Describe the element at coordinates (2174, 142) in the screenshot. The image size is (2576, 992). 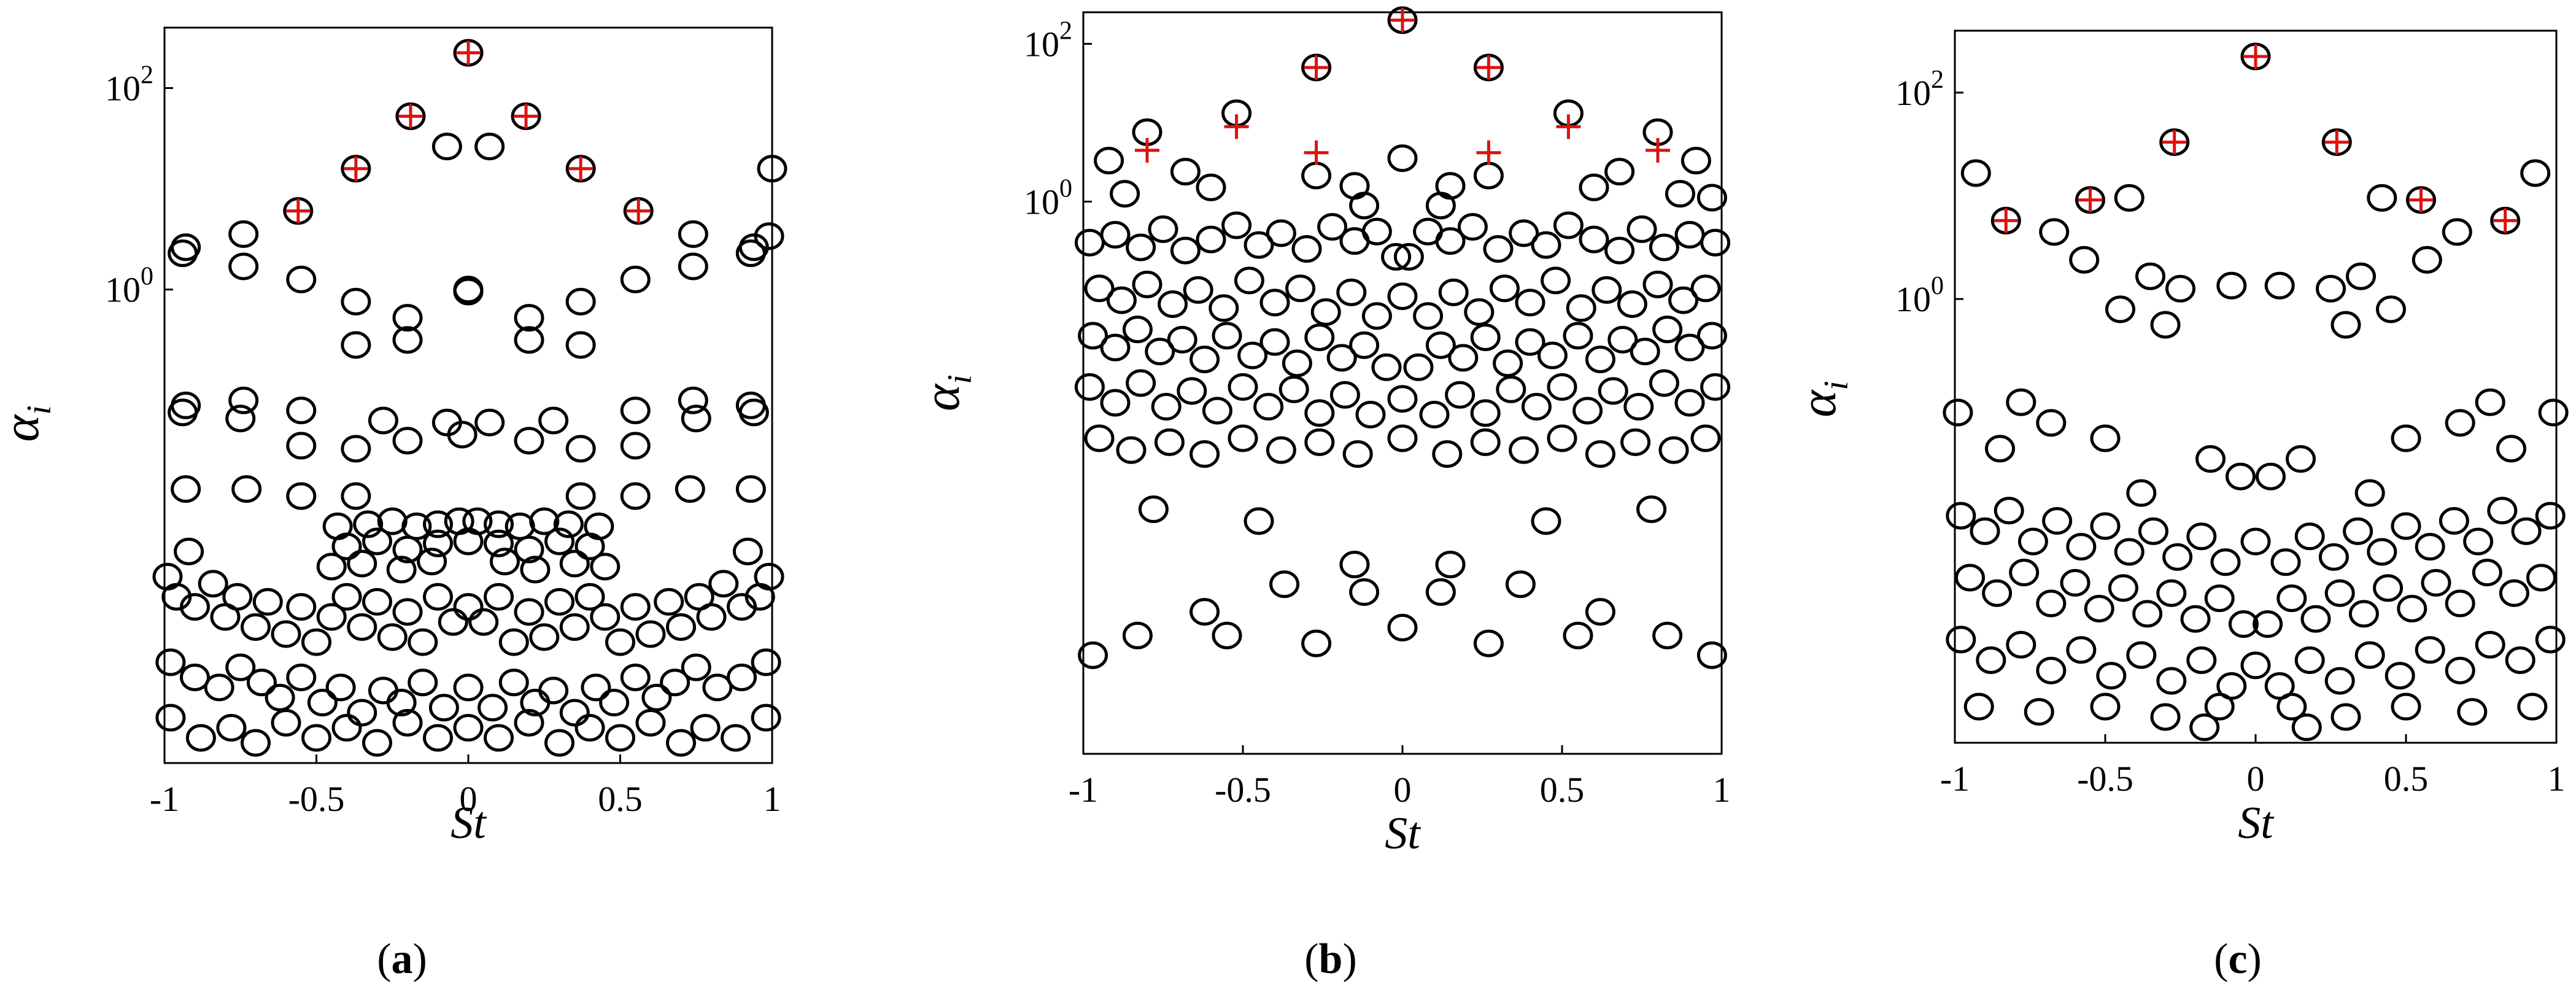
I see `data-point-plus-c` at that location.